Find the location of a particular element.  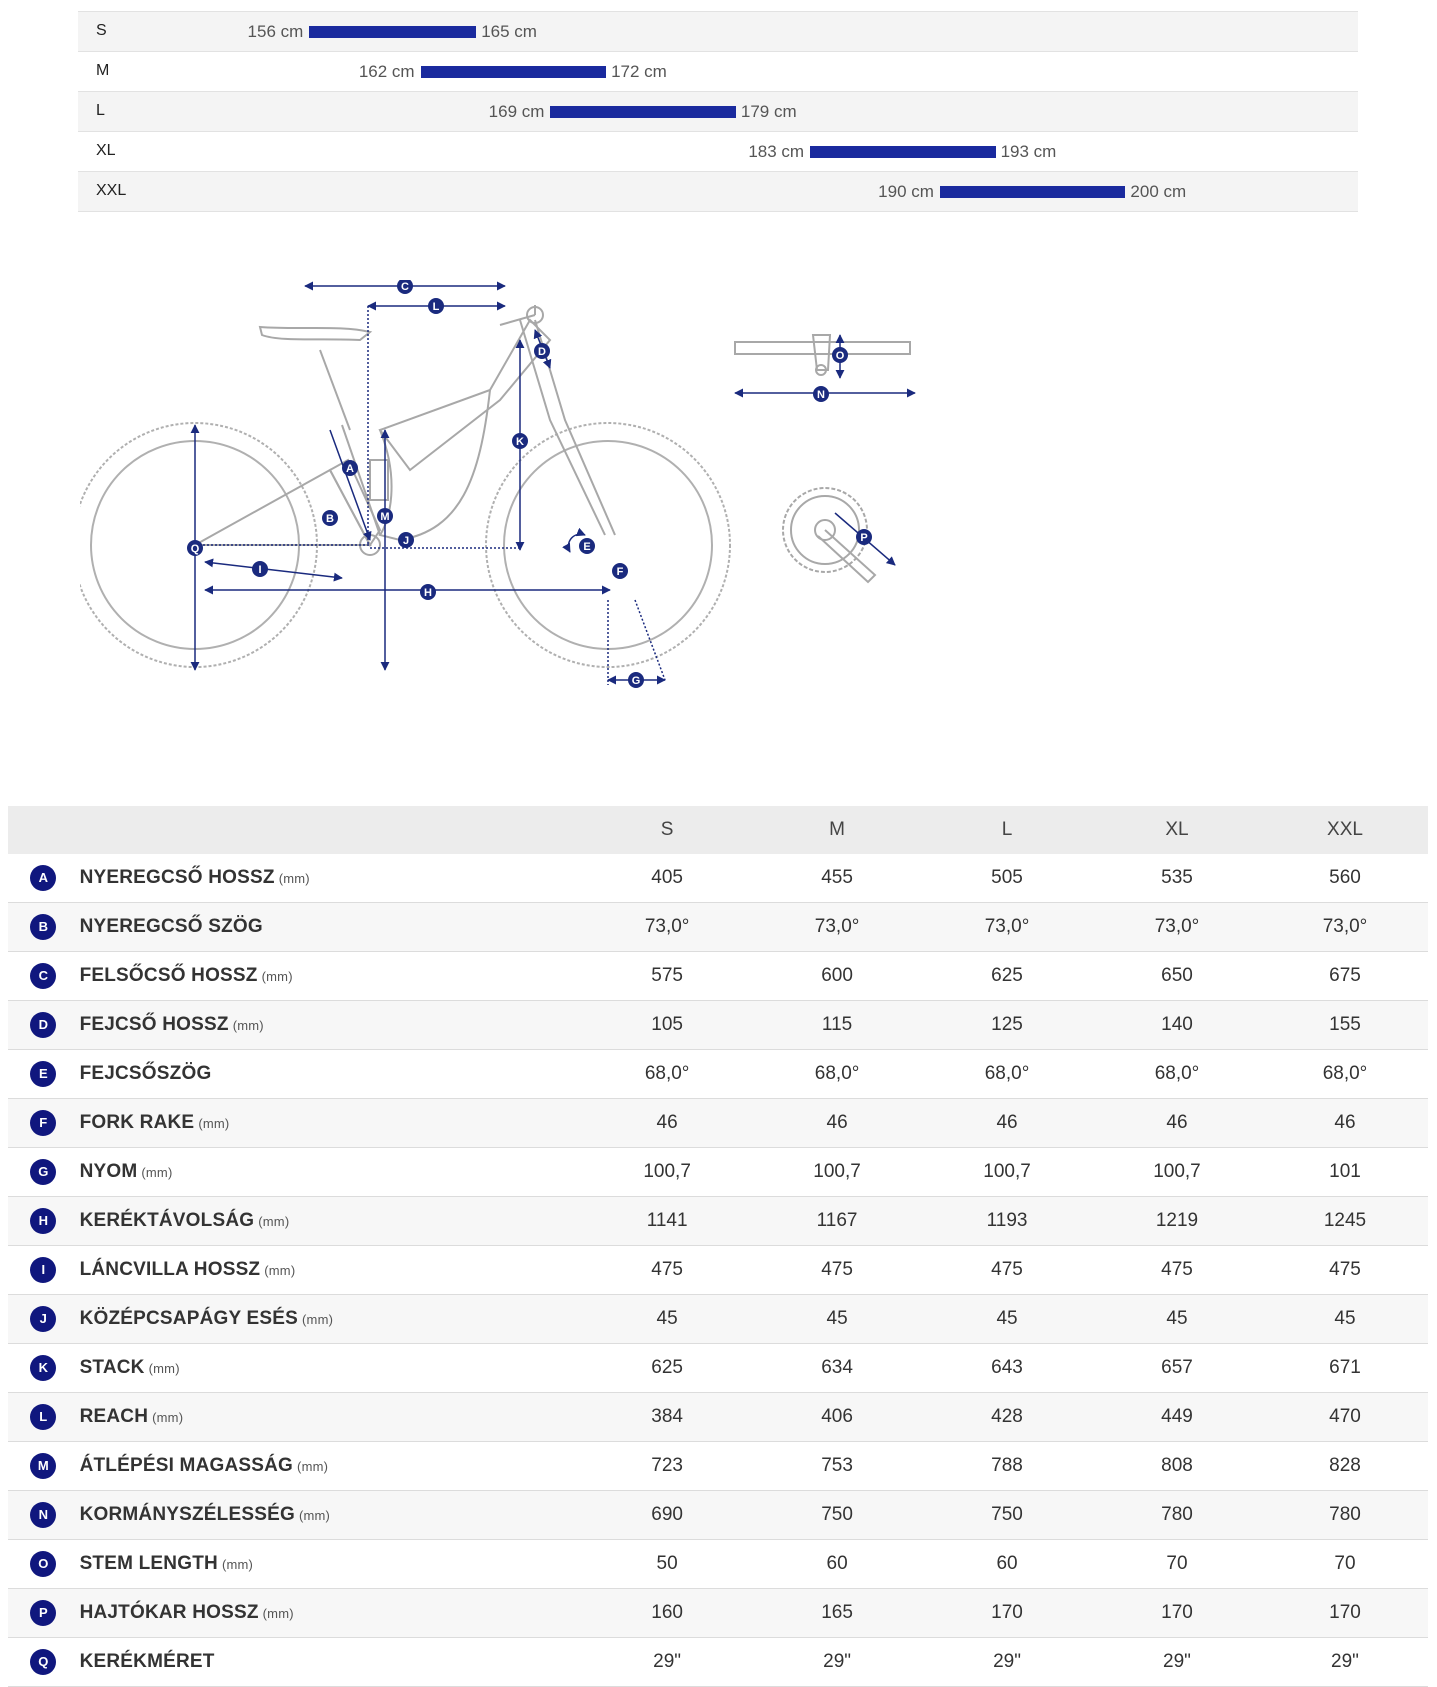

badge-cell: M is located at coordinates (43, 1466).